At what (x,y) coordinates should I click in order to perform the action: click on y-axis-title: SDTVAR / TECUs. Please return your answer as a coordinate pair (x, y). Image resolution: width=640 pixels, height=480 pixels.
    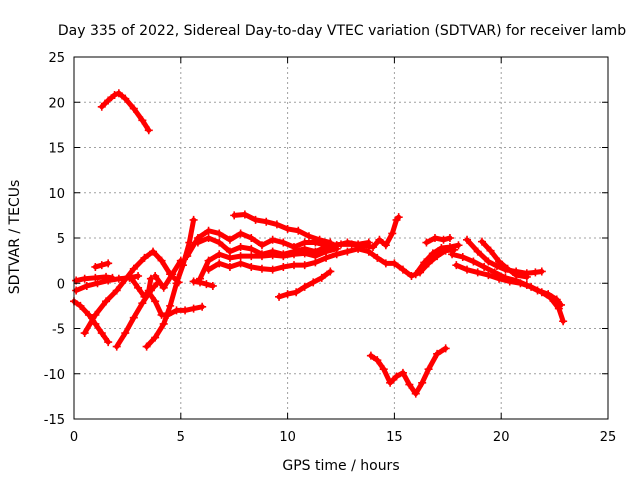
    Looking at the image, I should click on (15, 237).